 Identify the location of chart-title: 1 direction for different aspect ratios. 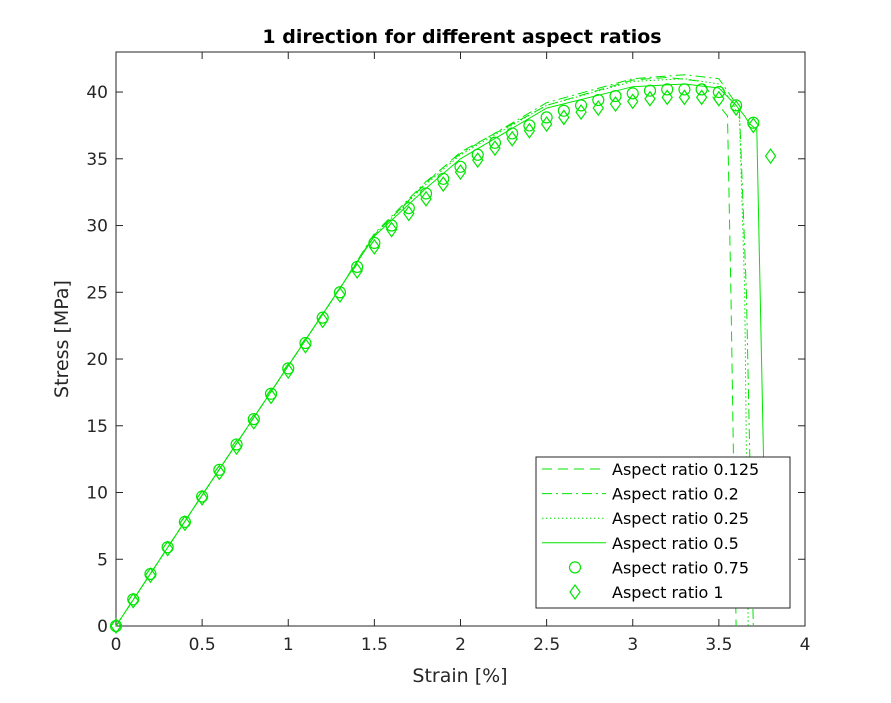
(461, 37).